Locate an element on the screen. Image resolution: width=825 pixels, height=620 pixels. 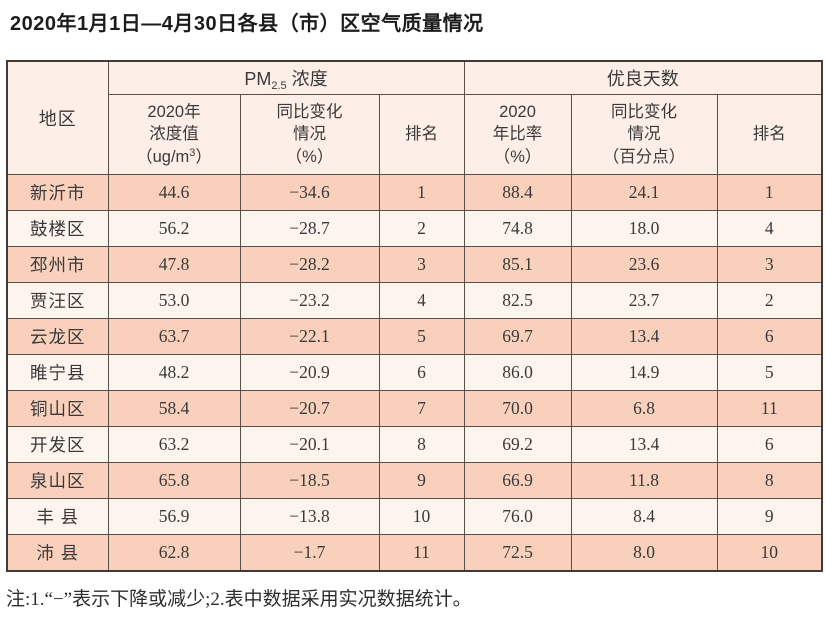
region-cell: 沛 县 is located at coordinates (57, 553).